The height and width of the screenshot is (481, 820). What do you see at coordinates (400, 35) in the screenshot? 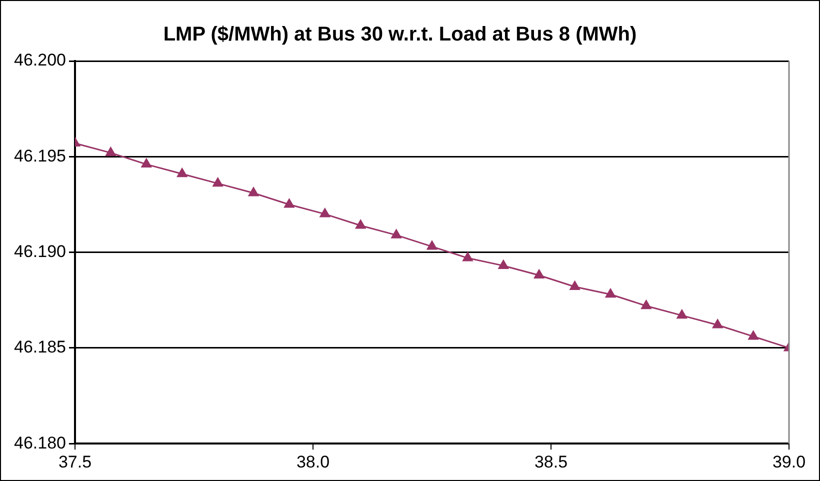
I see `chart-title: LMP ($/MWh) at Bus 30 w.r.t. Load at Bus 8 (MWh)` at bounding box center [400, 35].